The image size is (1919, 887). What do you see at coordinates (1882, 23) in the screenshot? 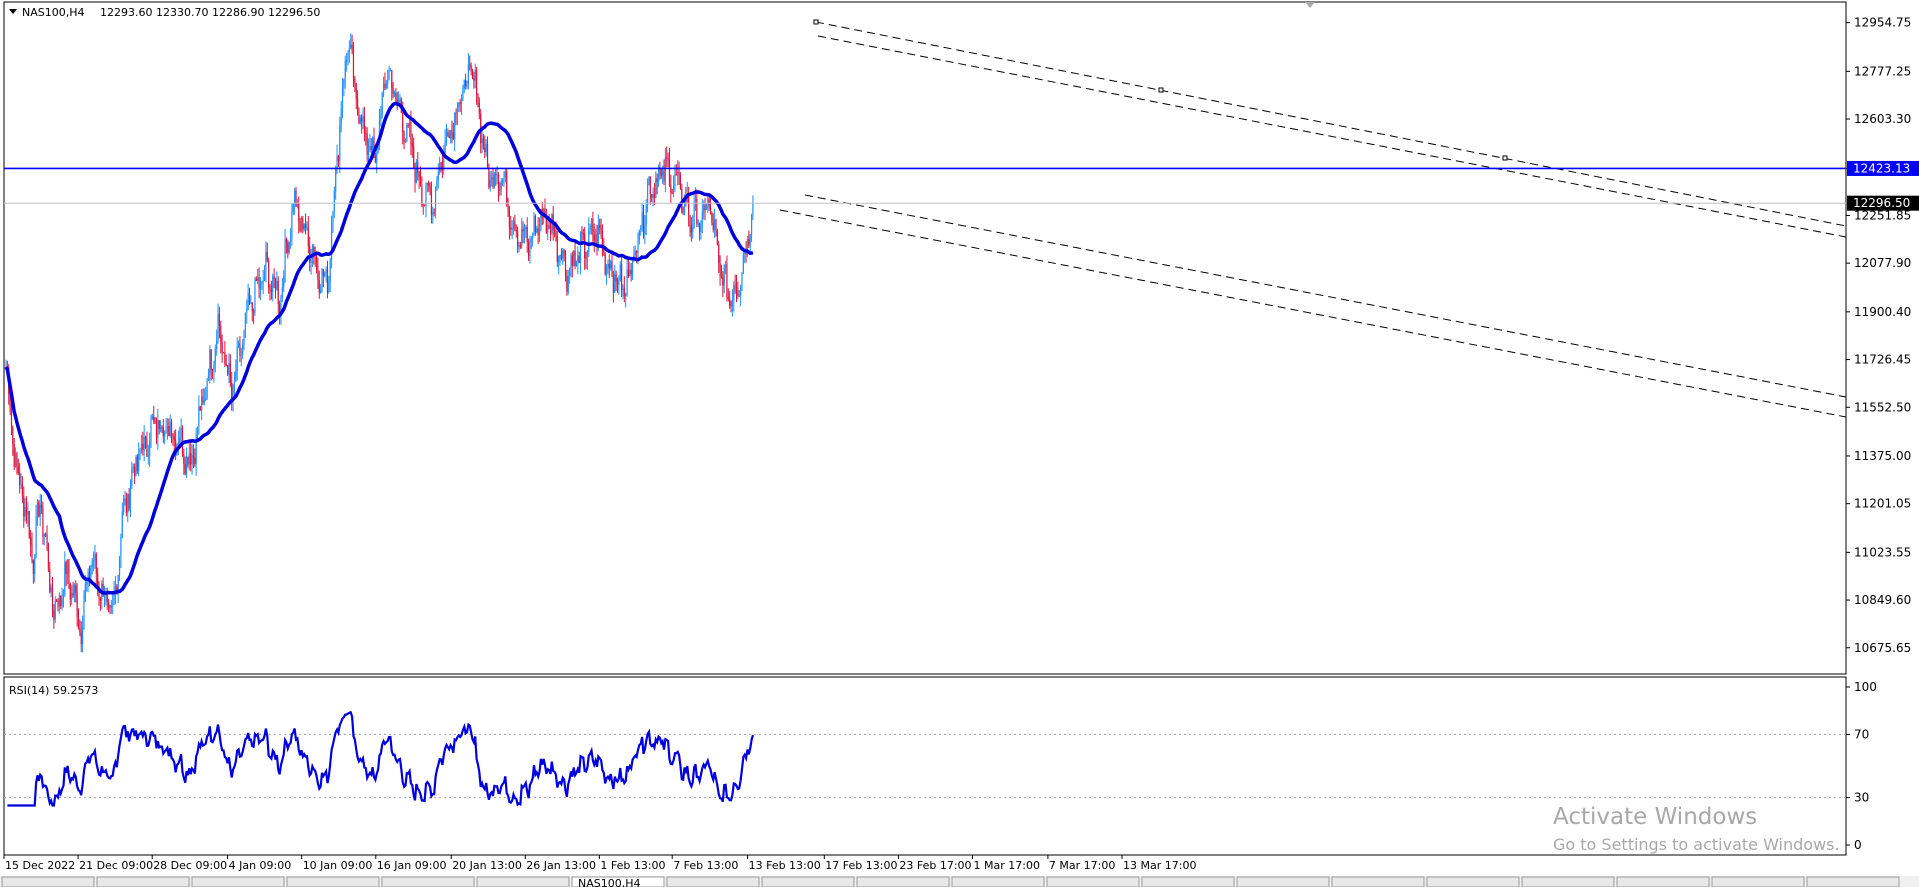
I see `price-tick-label: 12954.75` at bounding box center [1882, 23].